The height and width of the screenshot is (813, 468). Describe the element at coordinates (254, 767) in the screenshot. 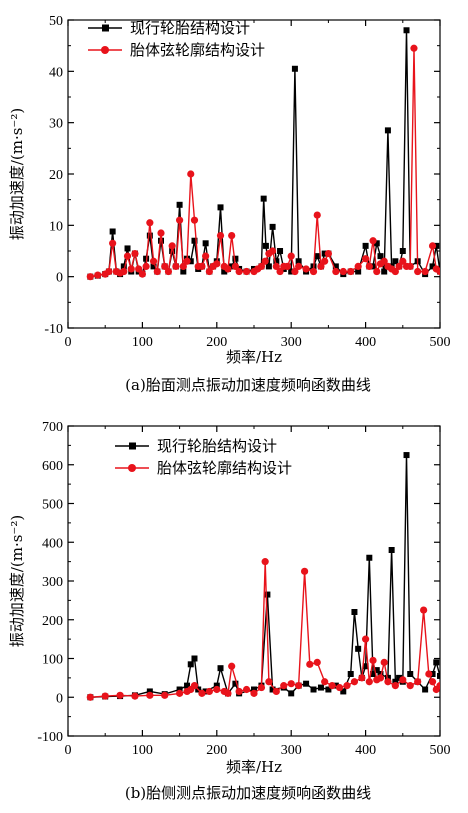

I see `x-axis-label: 频率/Hz` at that location.